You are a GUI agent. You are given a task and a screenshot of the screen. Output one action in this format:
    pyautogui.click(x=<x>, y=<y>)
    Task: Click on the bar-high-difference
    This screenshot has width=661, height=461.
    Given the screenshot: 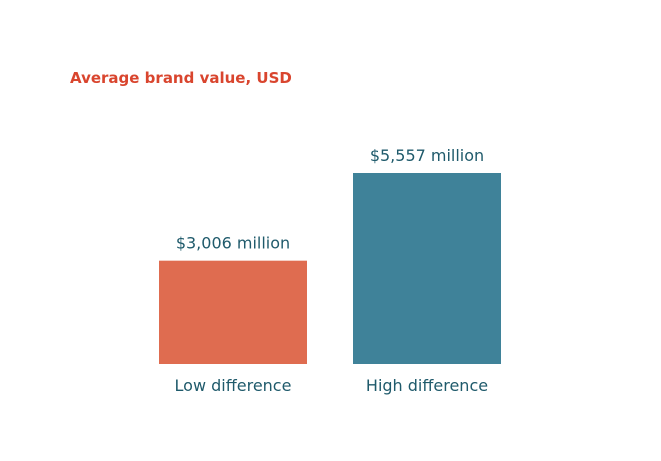 What is the action you would take?
    pyautogui.click(x=427, y=268)
    